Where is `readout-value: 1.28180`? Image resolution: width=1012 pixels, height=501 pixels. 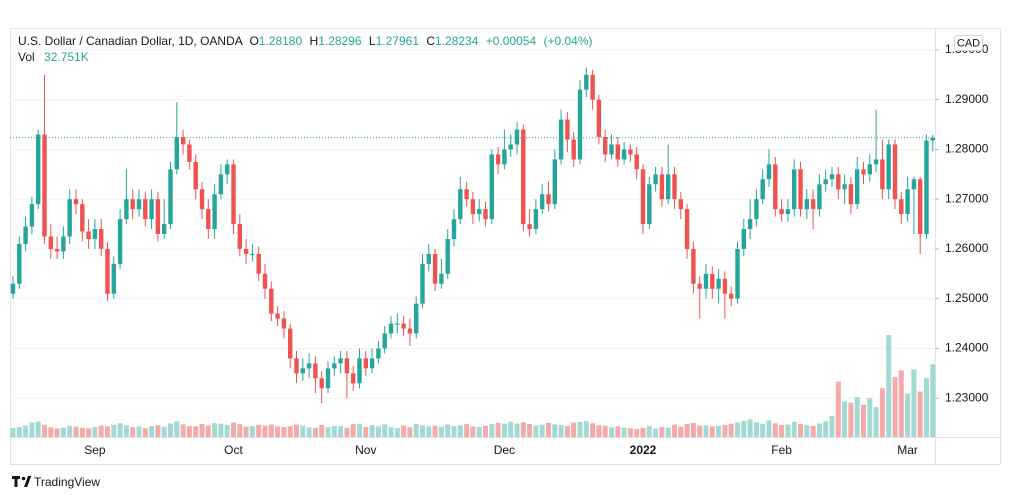 readout-value: 1.28180 is located at coordinates (281, 41).